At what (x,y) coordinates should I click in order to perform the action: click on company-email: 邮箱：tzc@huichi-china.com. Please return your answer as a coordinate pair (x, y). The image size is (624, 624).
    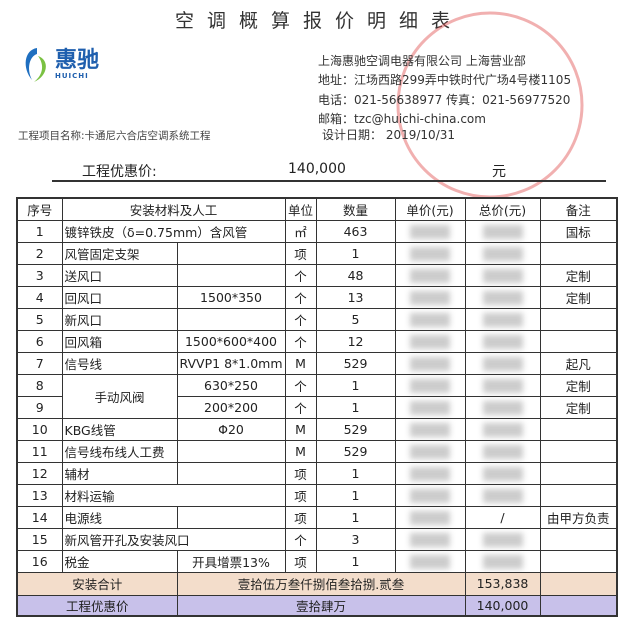
    Looking at the image, I should click on (402, 118).